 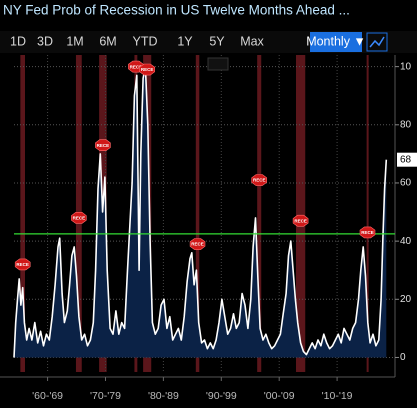 I want to click on last-value-box, so click(x=407, y=159).